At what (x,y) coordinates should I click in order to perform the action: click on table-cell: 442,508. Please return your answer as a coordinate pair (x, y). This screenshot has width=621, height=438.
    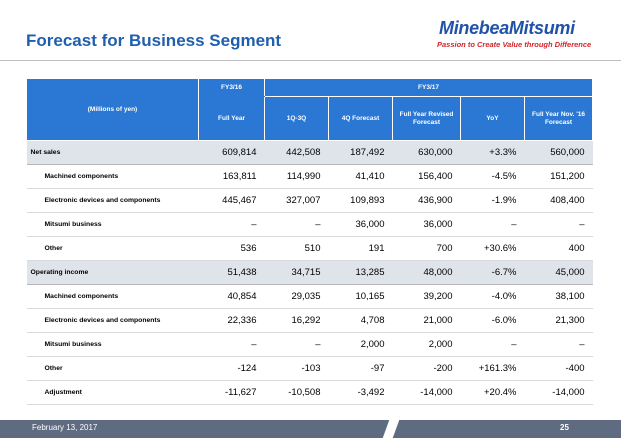
    Looking at the image, I should click on (296, 152).